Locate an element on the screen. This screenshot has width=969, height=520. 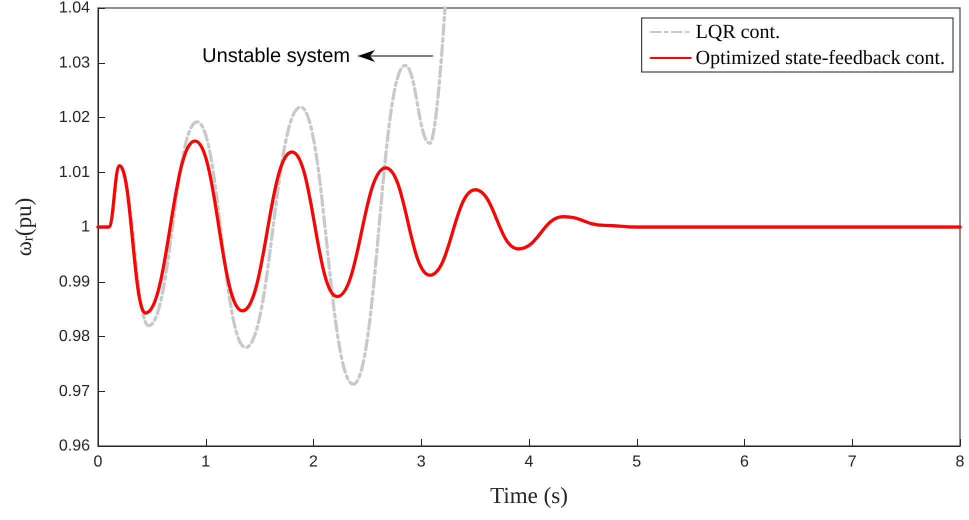
y-tick-label: 0.97 is located at coordinates (74, 391).